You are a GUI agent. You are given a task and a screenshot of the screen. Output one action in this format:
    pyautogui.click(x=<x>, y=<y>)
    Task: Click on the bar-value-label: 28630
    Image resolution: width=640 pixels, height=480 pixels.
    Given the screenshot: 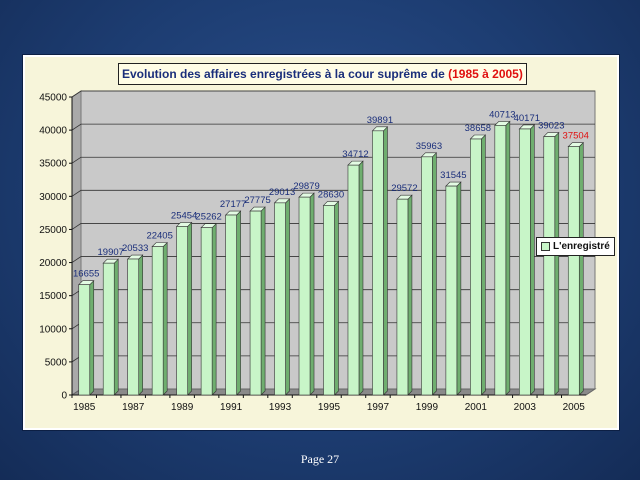 What is the action you would take?
    pyautogui.click(x=331, y=194)
    